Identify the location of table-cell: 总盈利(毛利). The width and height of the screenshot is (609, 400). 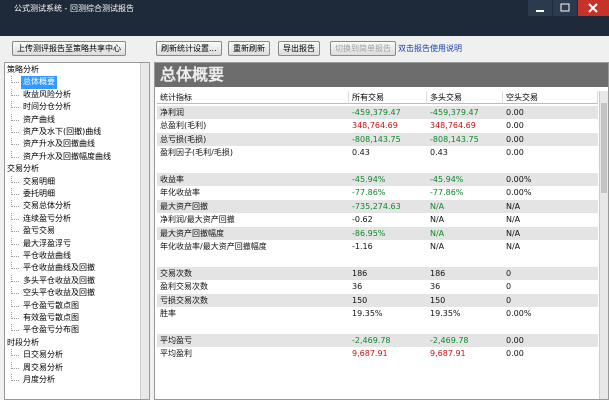
(183, 126).